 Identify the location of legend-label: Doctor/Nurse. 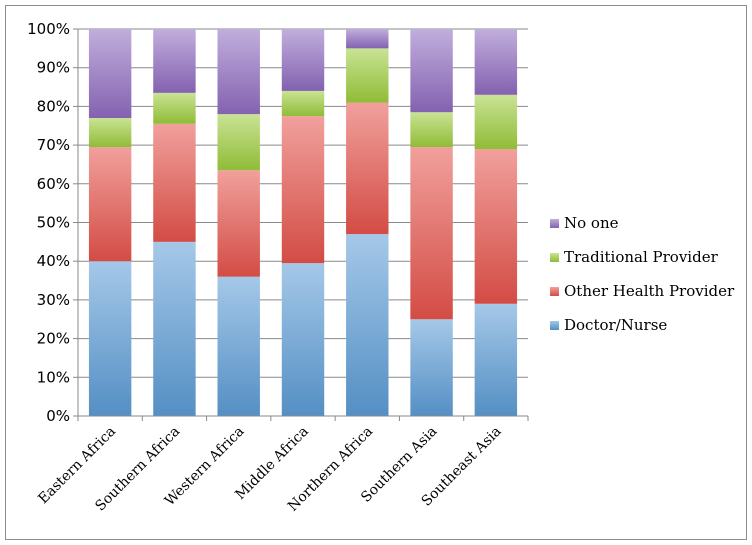
(615, 325).